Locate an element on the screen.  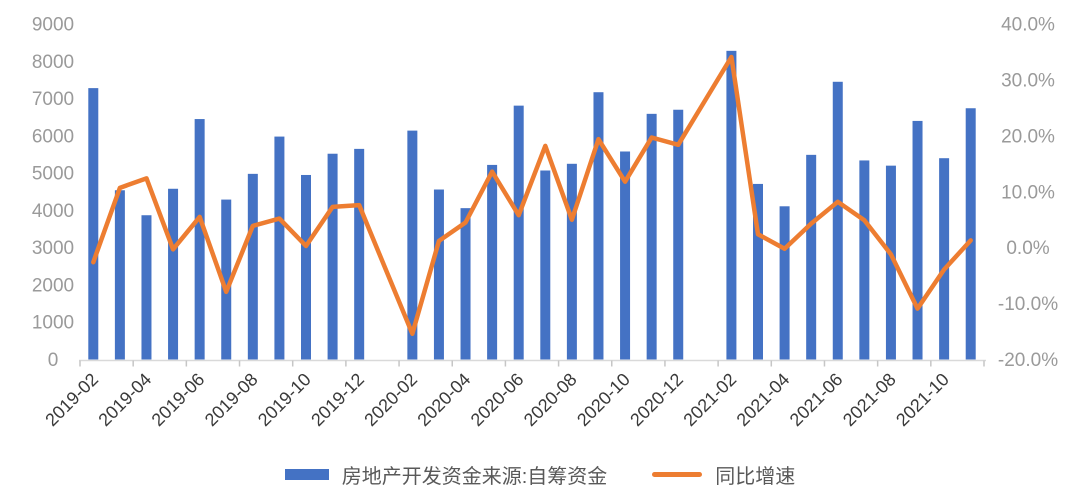
y-axis-right-label: 20.0% is located at coordinates (1028, 136).